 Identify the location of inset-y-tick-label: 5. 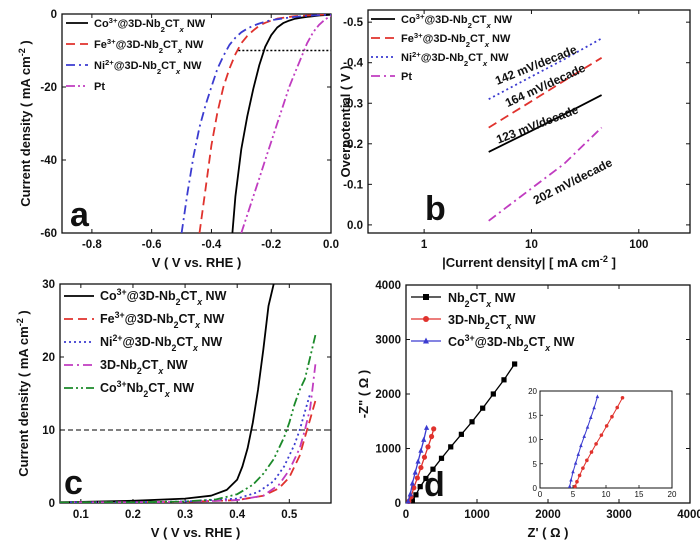
(535, 464).